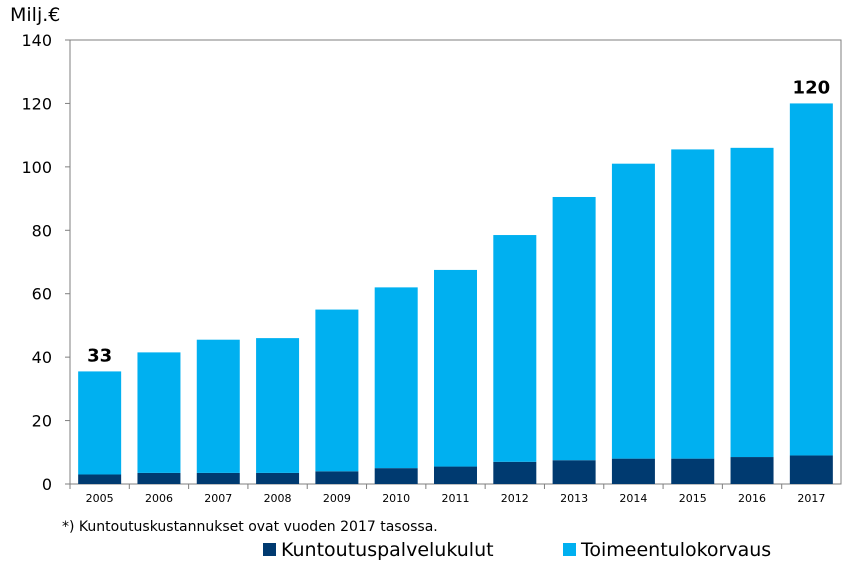 The width and height of the screenshot is (851, 564). Describe the element at coordinates (100, 498) in the screenshot. I see `x-tick-label: 2005` at that location.